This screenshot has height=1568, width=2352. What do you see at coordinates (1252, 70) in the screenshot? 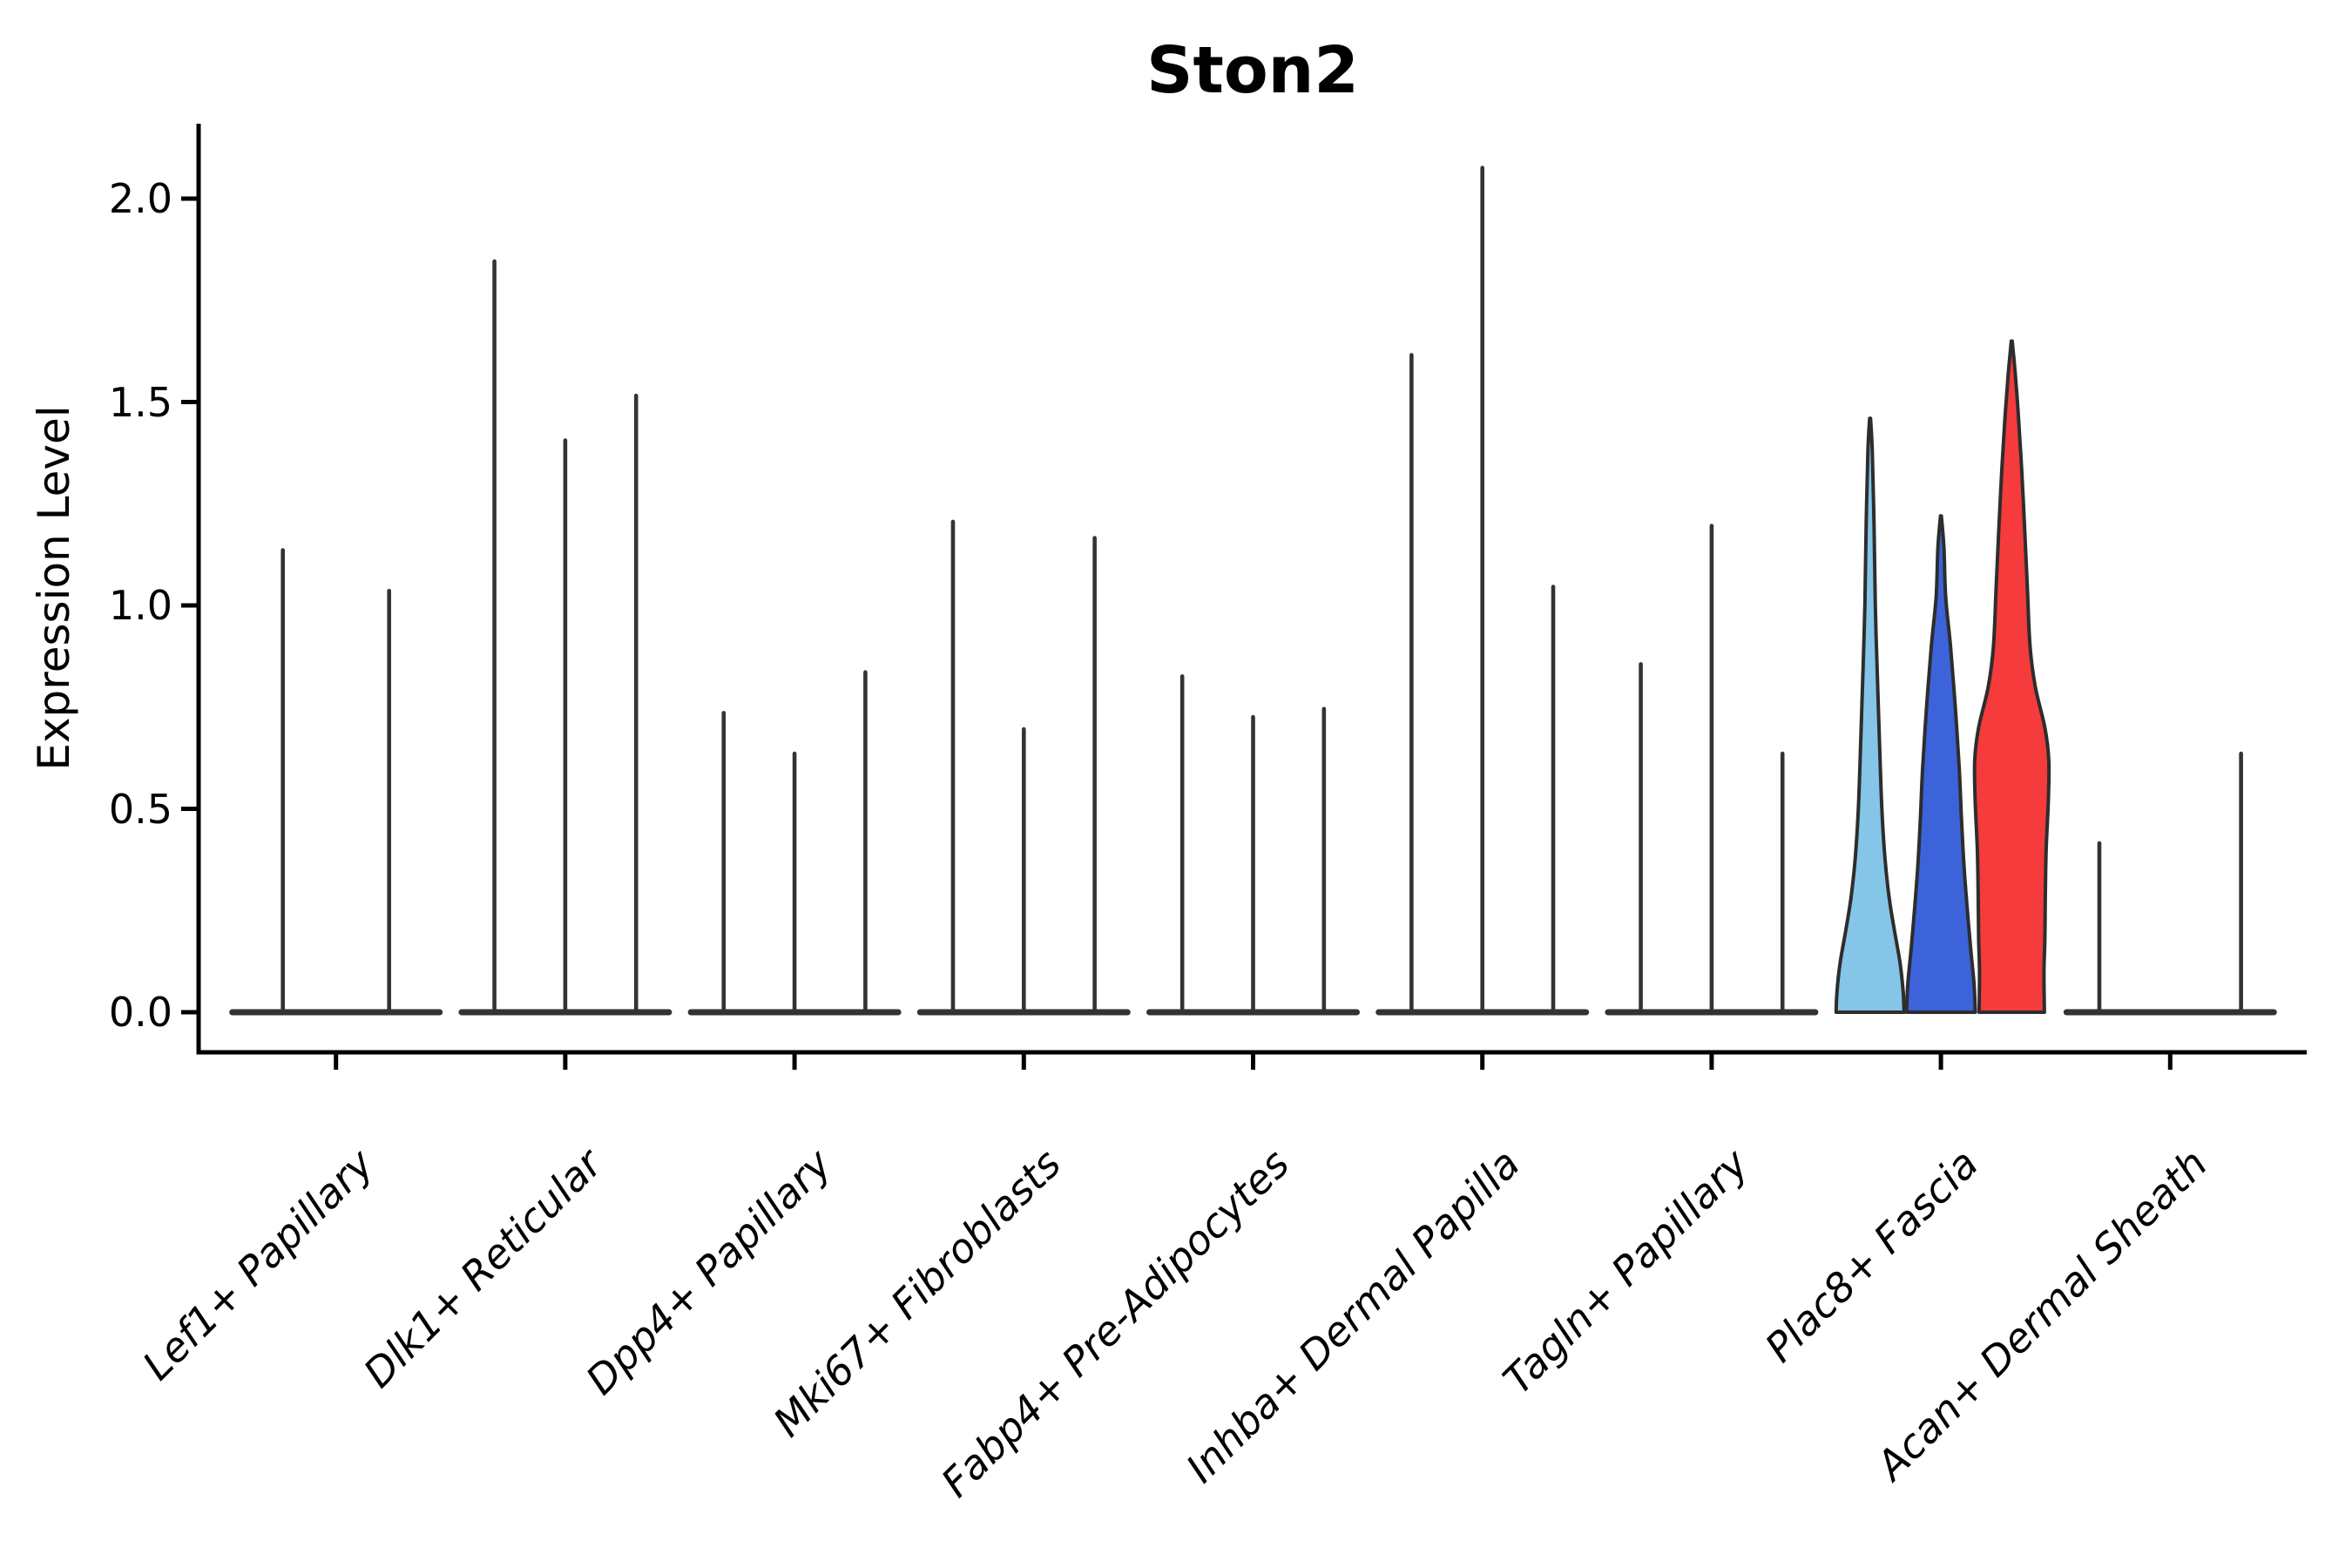
I see `chart-title: Ston2` at bounding box center [1252, 70].